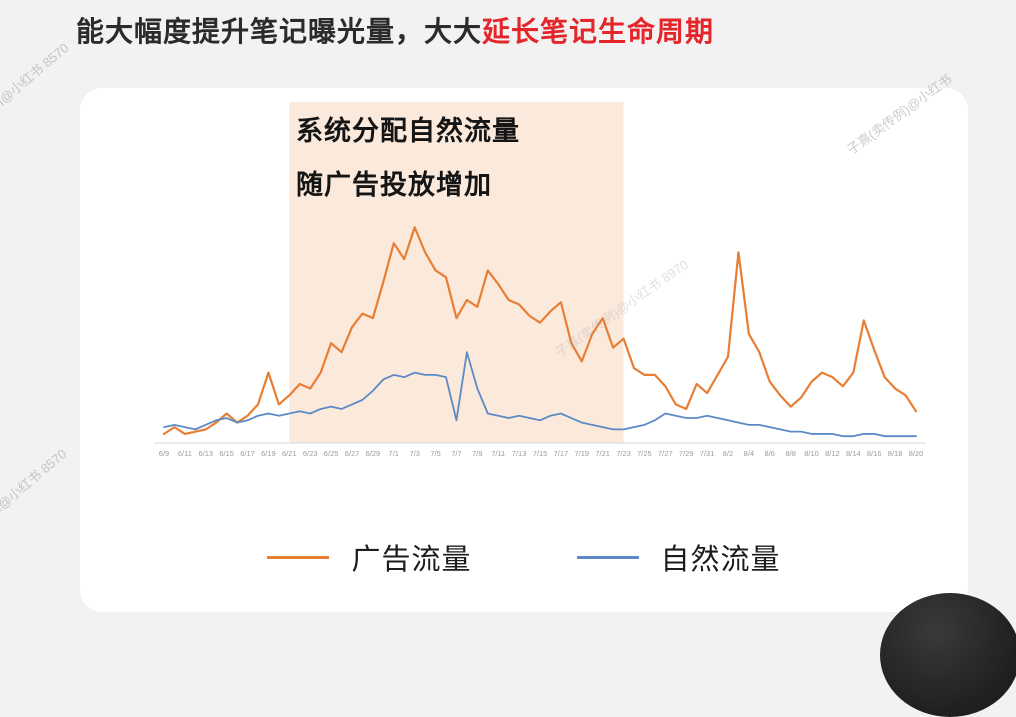 The image size is (1016, 717). Describe the element at coordinates (394, 185) in the screenshot. I see `annotation-line-2: 随广告投放增加` at that location.